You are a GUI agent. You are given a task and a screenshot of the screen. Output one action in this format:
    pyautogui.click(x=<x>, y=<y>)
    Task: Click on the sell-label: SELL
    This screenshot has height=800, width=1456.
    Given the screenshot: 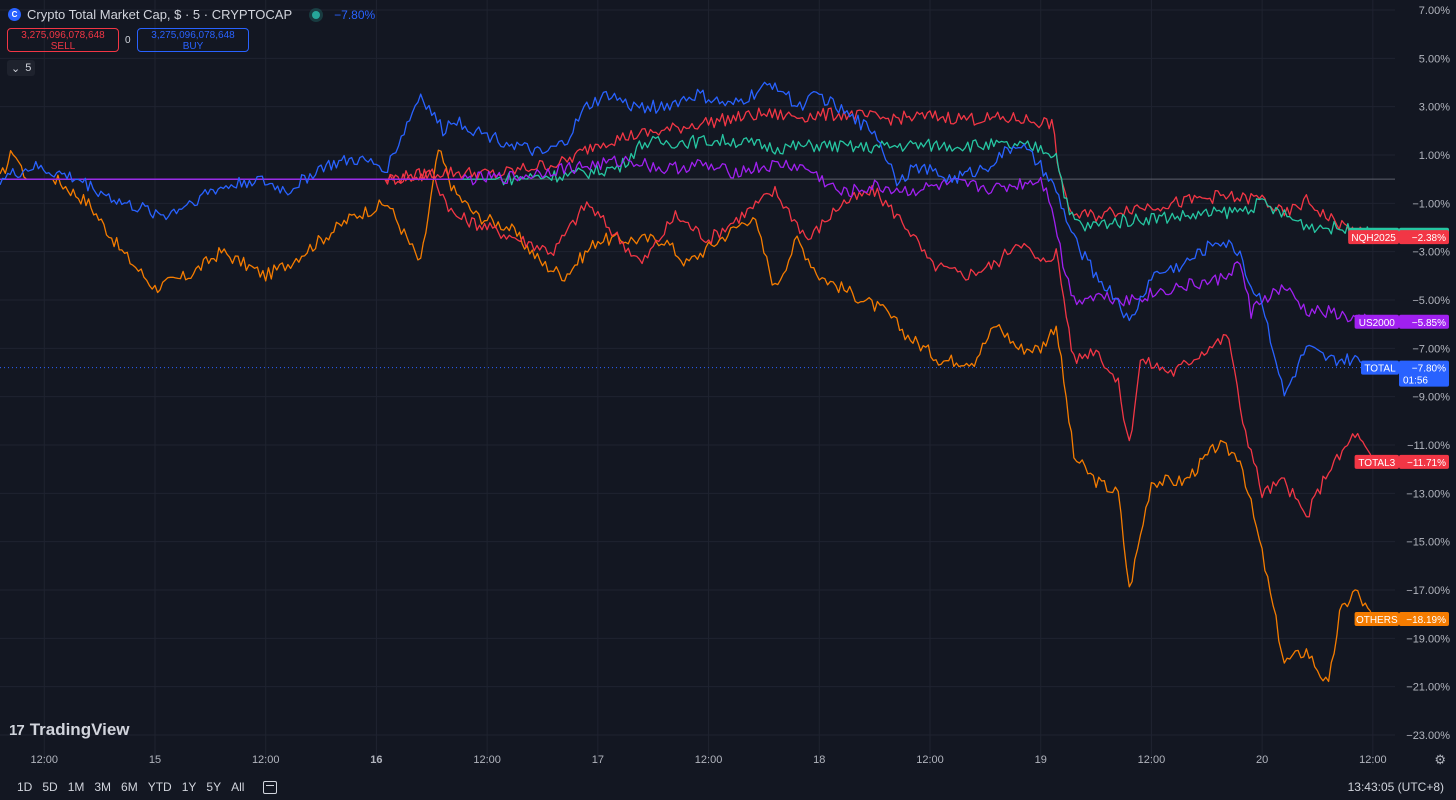 What is the action you would take?
    pyautogui.click(x=63, y=46)
    